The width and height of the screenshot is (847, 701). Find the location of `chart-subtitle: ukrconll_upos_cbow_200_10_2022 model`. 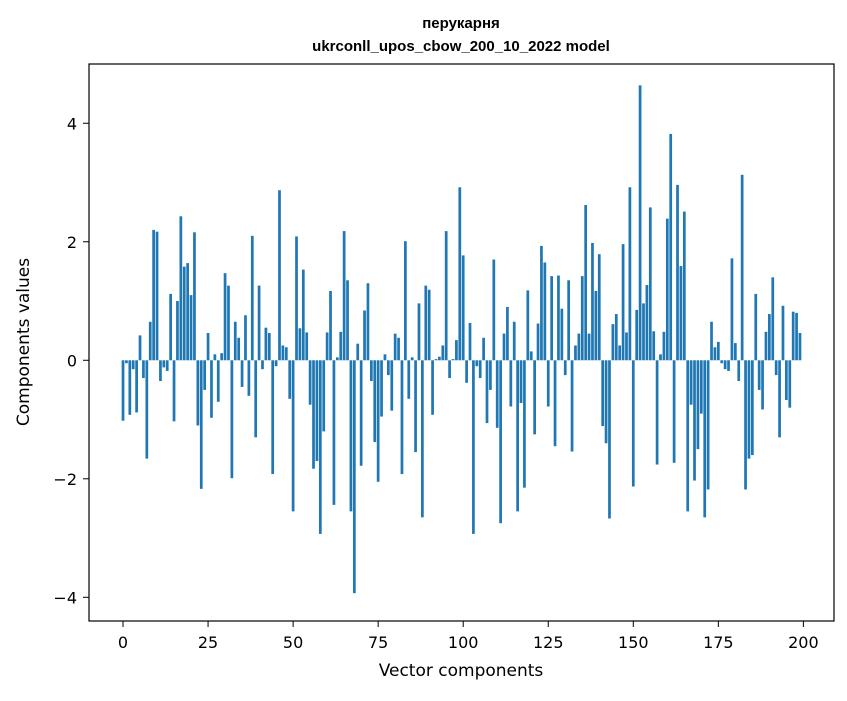

chart-subtitle: ukrconll_upos_cbow_200_10_2022 model is located at coordinates (461, 46).